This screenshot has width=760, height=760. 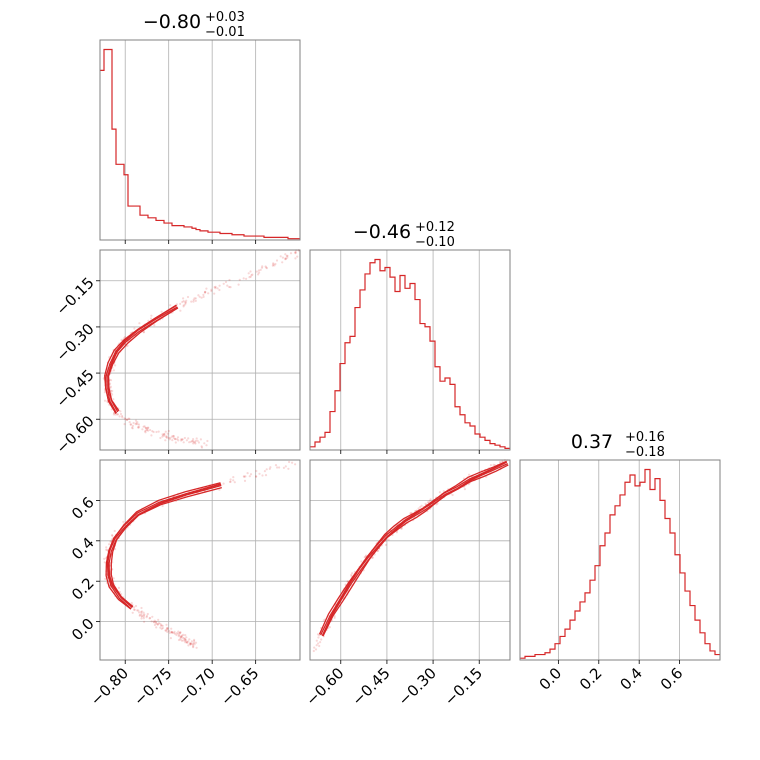 I want to click on x-tick-label: −0.45, so click(x=371, y=686).